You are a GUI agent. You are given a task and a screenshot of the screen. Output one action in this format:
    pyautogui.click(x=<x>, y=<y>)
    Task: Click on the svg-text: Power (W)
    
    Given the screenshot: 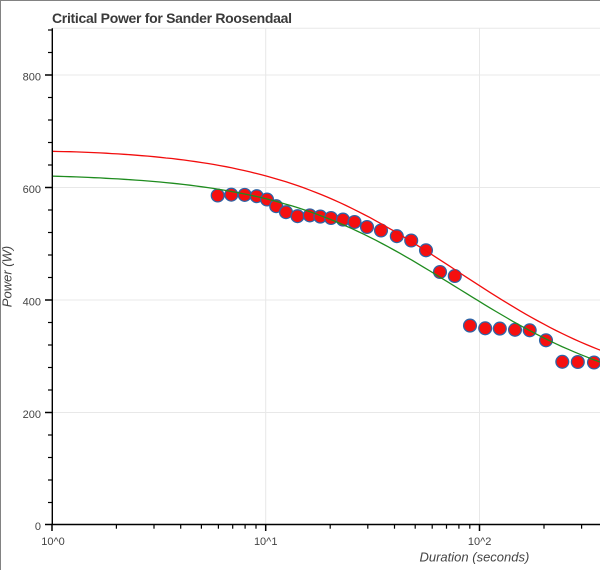 What is the action you would take?
    pyautogui.click(x=7, y=276)
    